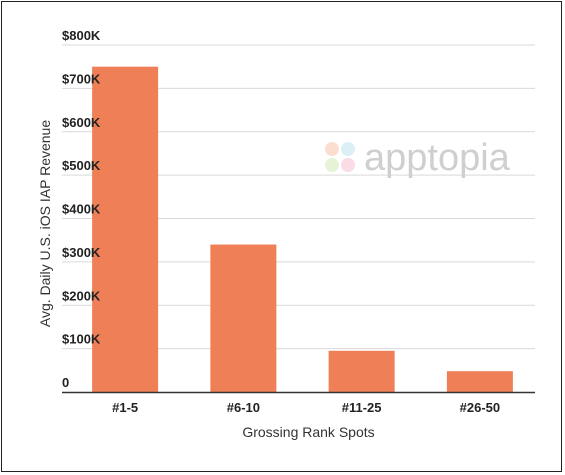 This screenshot has width=565, height=475. Describe the element at coordinates (81, 165) in the screenshot. I see `y-tick-label: $500K` at that location.